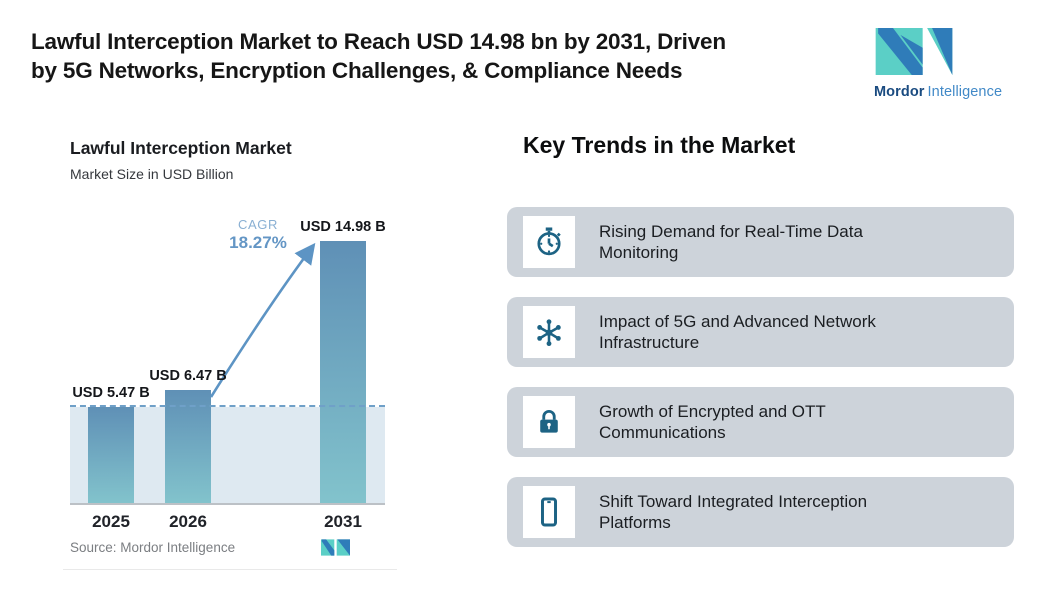 The image size is (1043, 593). Describe the element at coordinates (230, 569) in the screenshot. I see `chart-bottom-divider` at that location.